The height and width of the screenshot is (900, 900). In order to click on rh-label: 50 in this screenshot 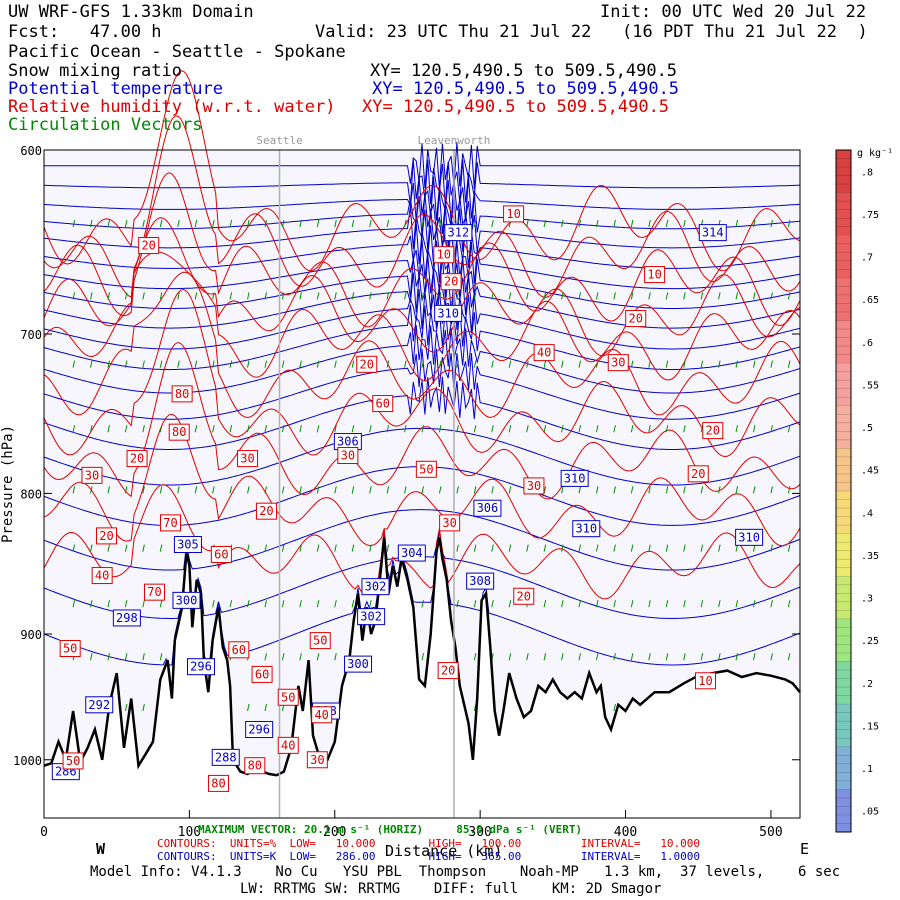, I will do `click(320, 641)`.